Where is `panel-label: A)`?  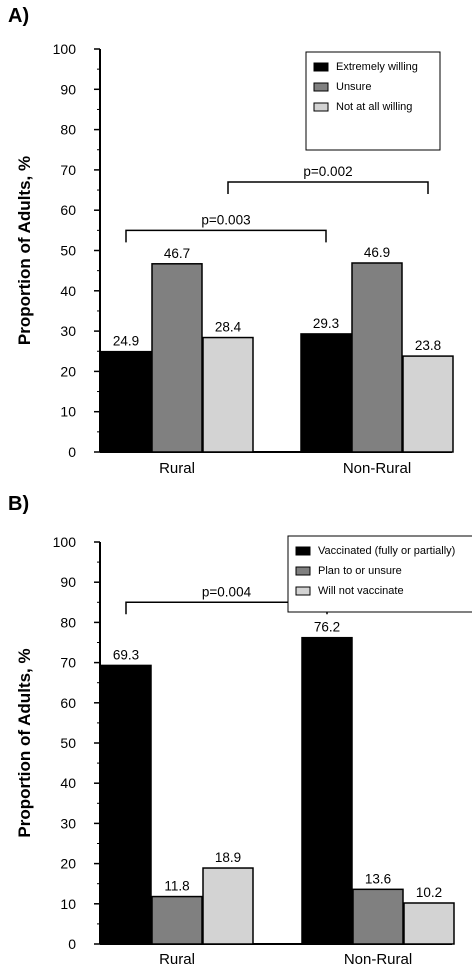
panel-label: A) is located at coordinates (18, 16).